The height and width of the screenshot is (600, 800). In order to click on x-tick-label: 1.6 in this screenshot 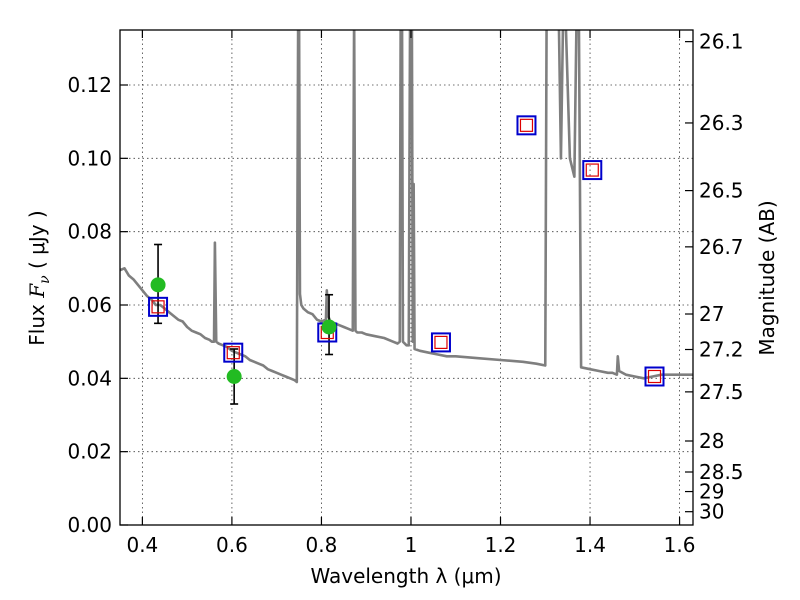, I will do `click(680, 545)`.